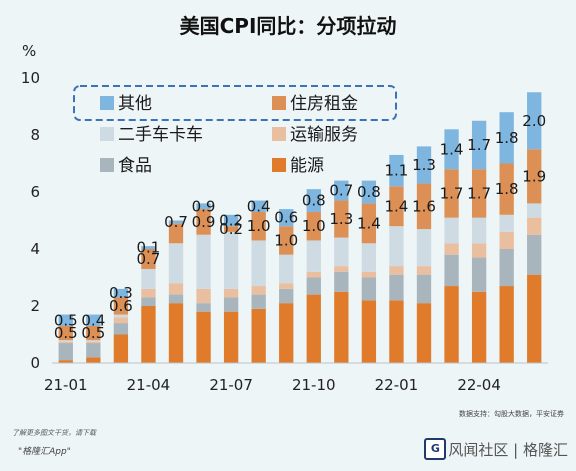 This screenshot has height=471, width=576. I want to click on data-label: 1.7, so click(452, 193).